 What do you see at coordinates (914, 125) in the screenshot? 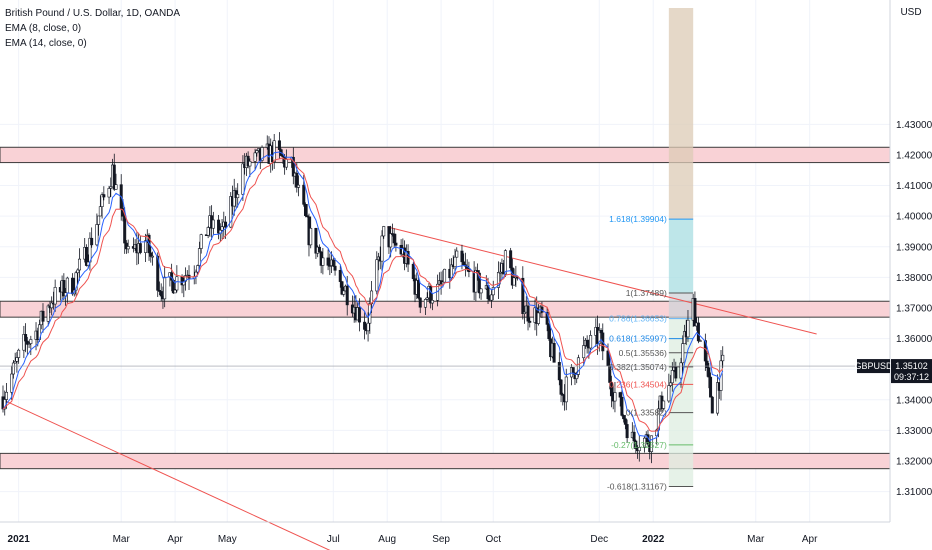
I see `y-tick-label: 1.43000` at bounding box center [914, 125].